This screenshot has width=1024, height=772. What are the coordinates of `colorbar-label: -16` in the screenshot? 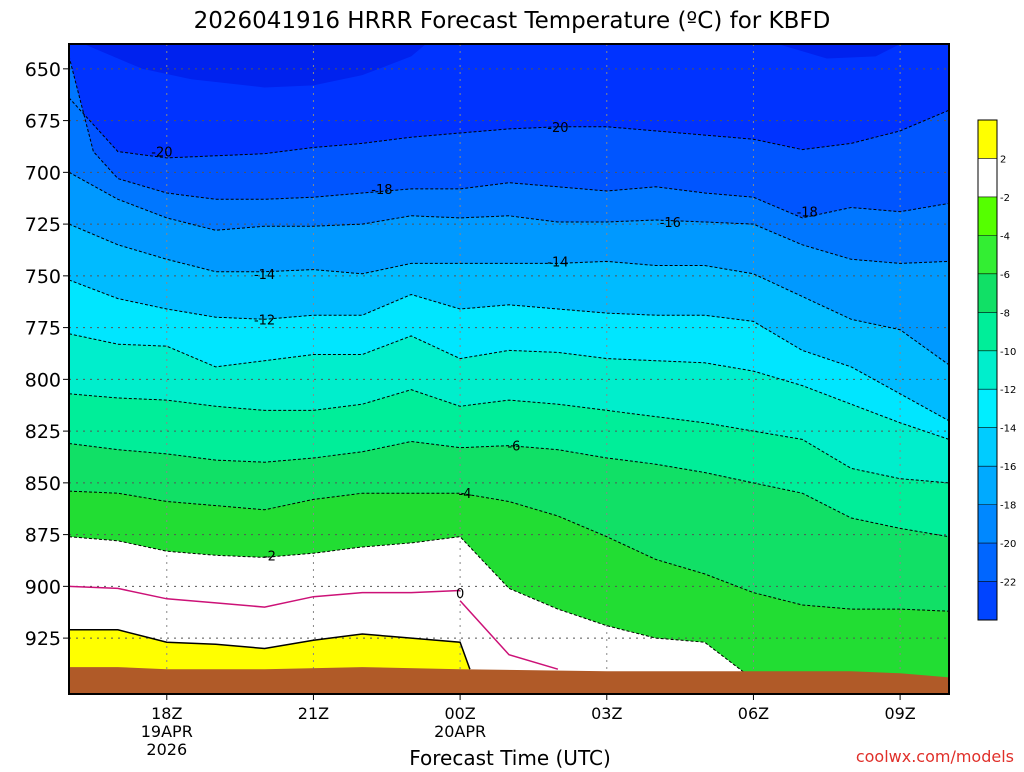 It's located at (1008, 467).